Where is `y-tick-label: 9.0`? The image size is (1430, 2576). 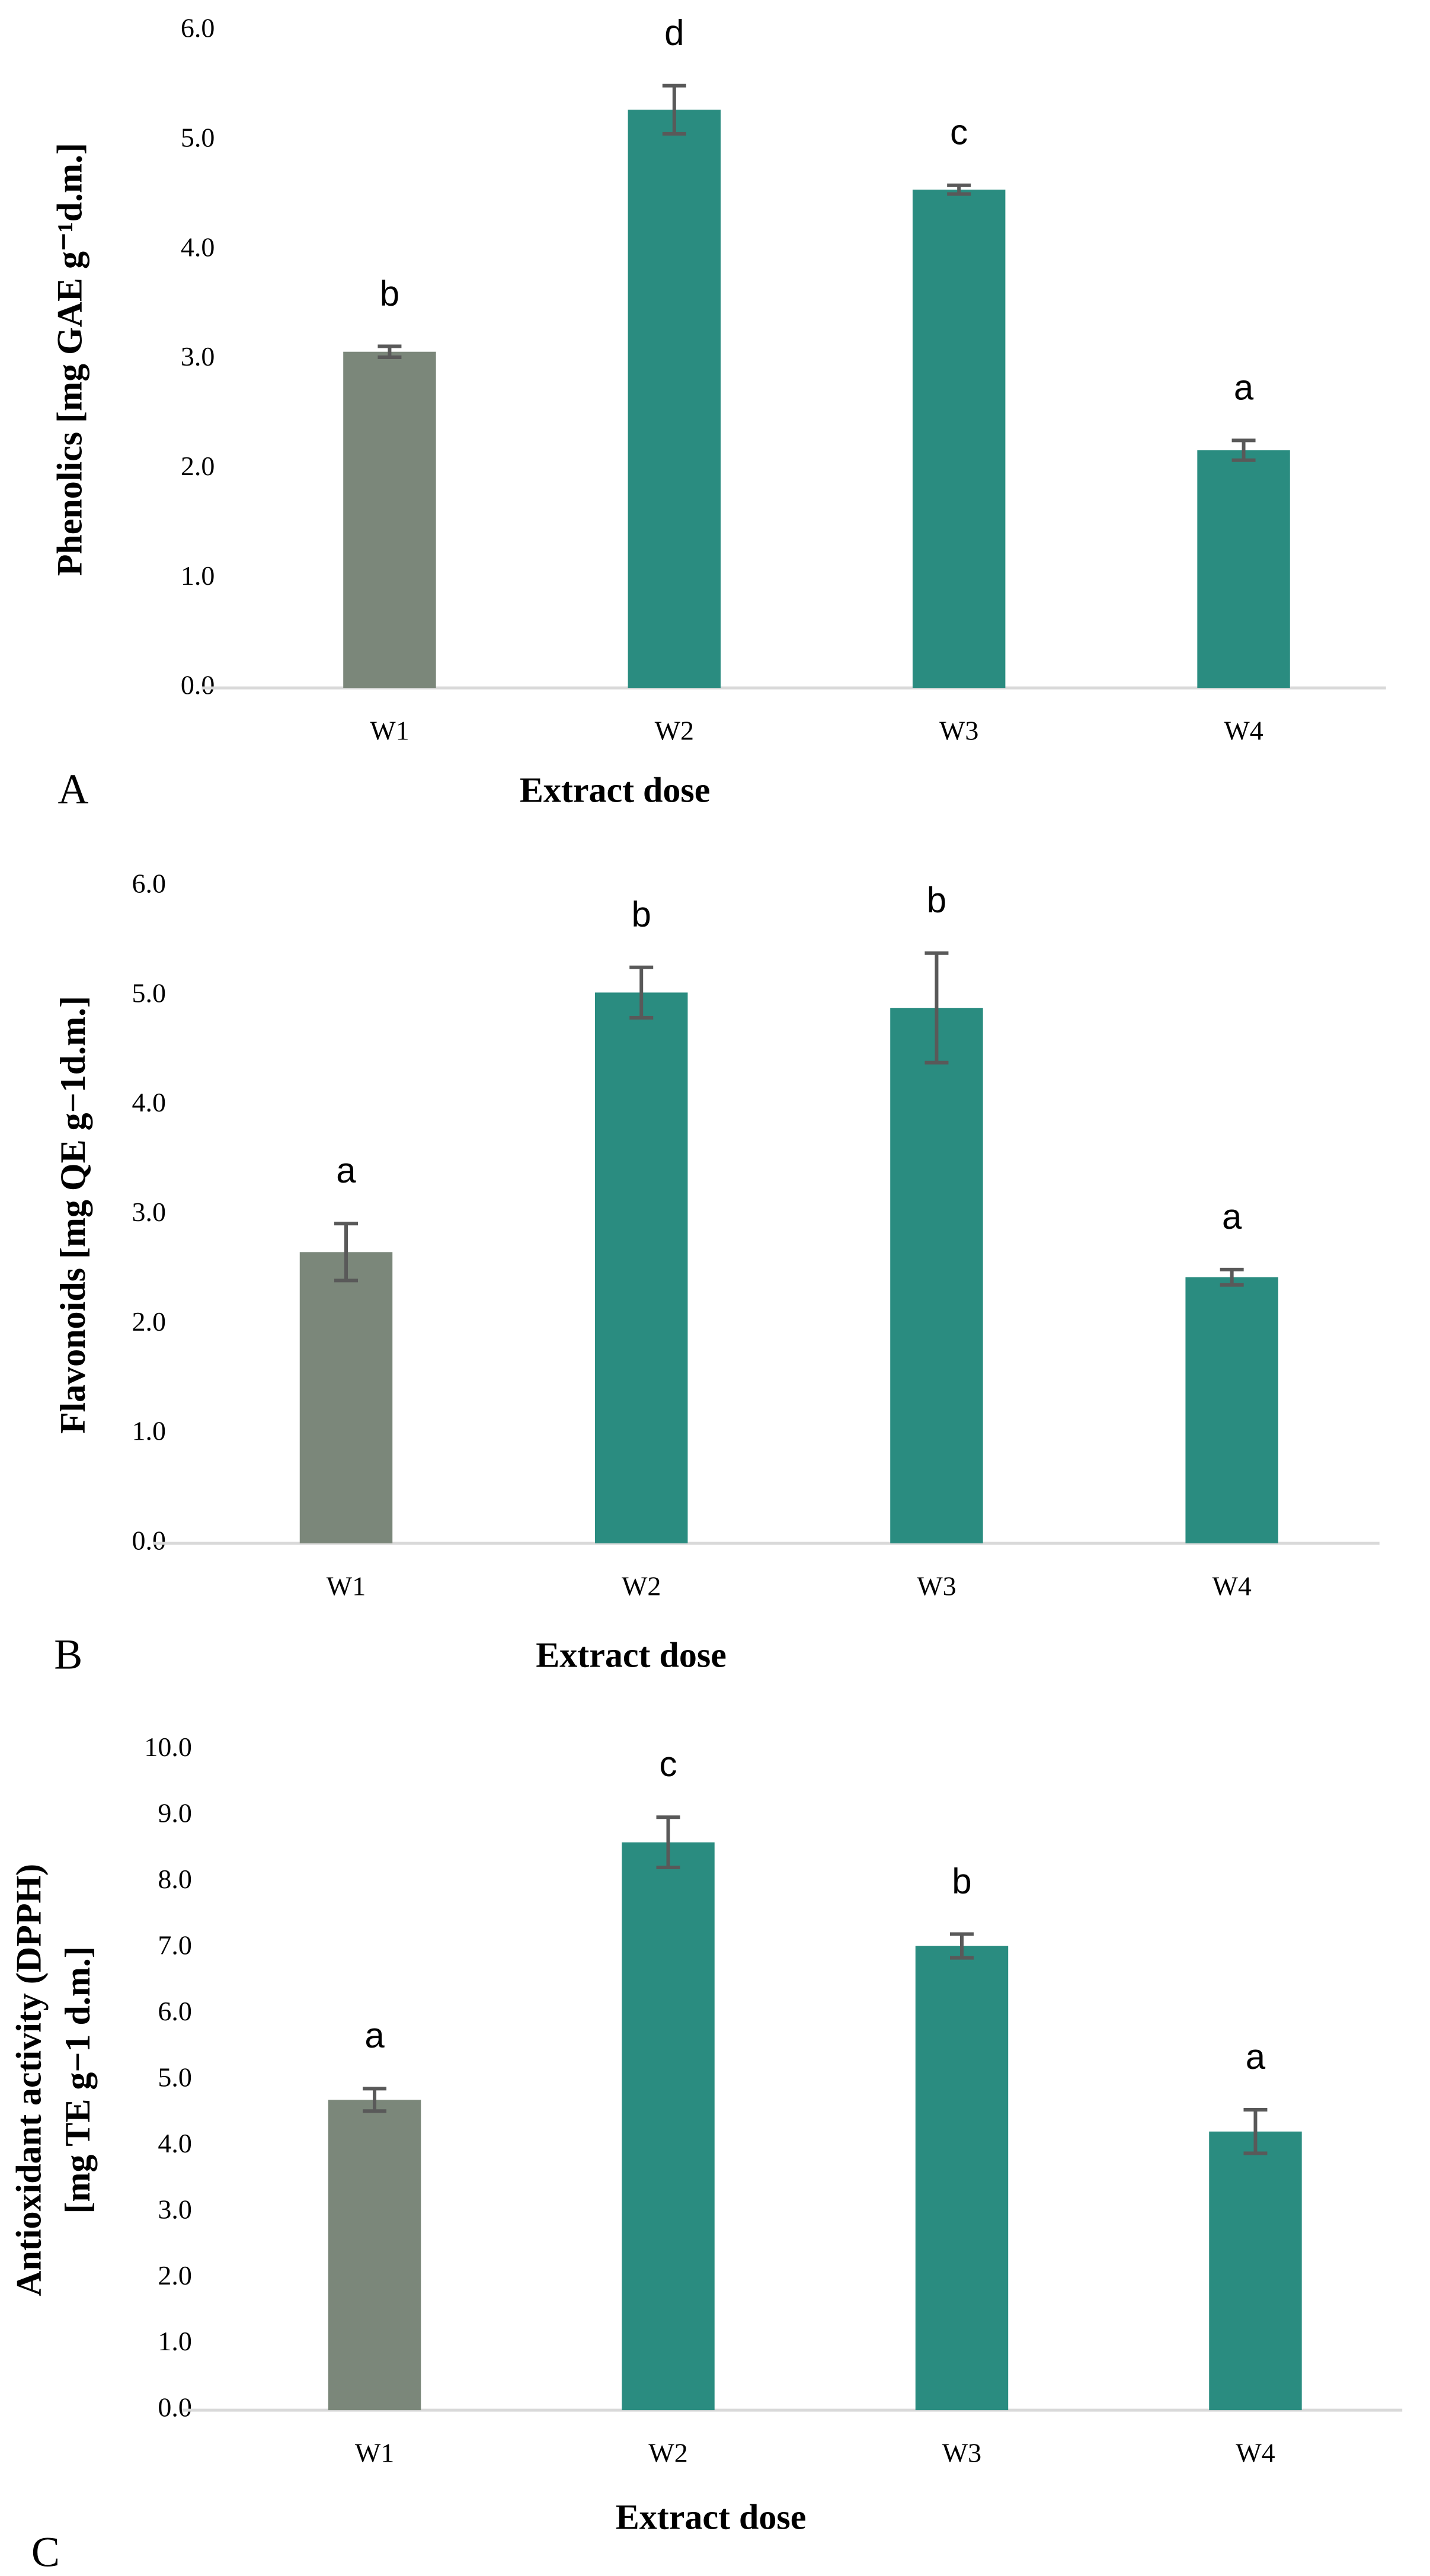 y-tick-label: 9.0 is located at coordinates (175, 1813).